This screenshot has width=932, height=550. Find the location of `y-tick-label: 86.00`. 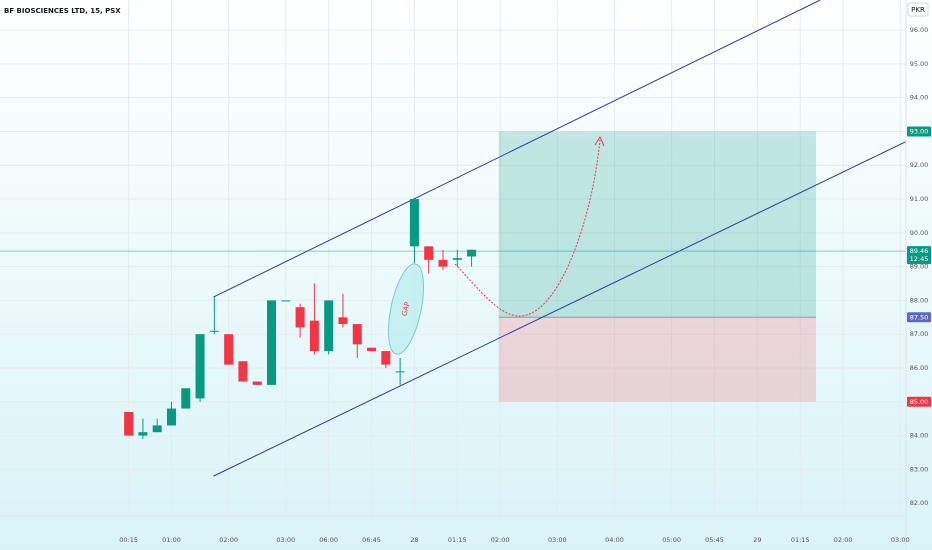

y-tick-label: 86.00 is located at coordinates (919, 368).